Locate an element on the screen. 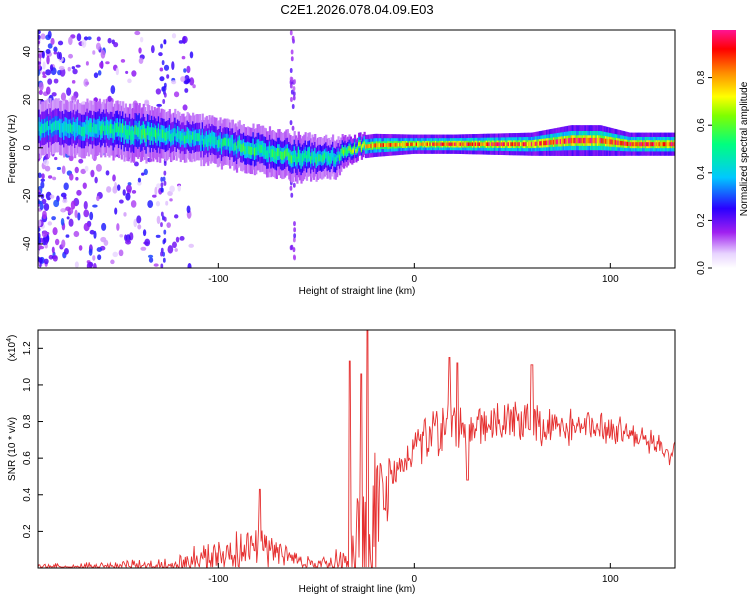  x-tick-label: -100 is located at coordinates (218, 579).